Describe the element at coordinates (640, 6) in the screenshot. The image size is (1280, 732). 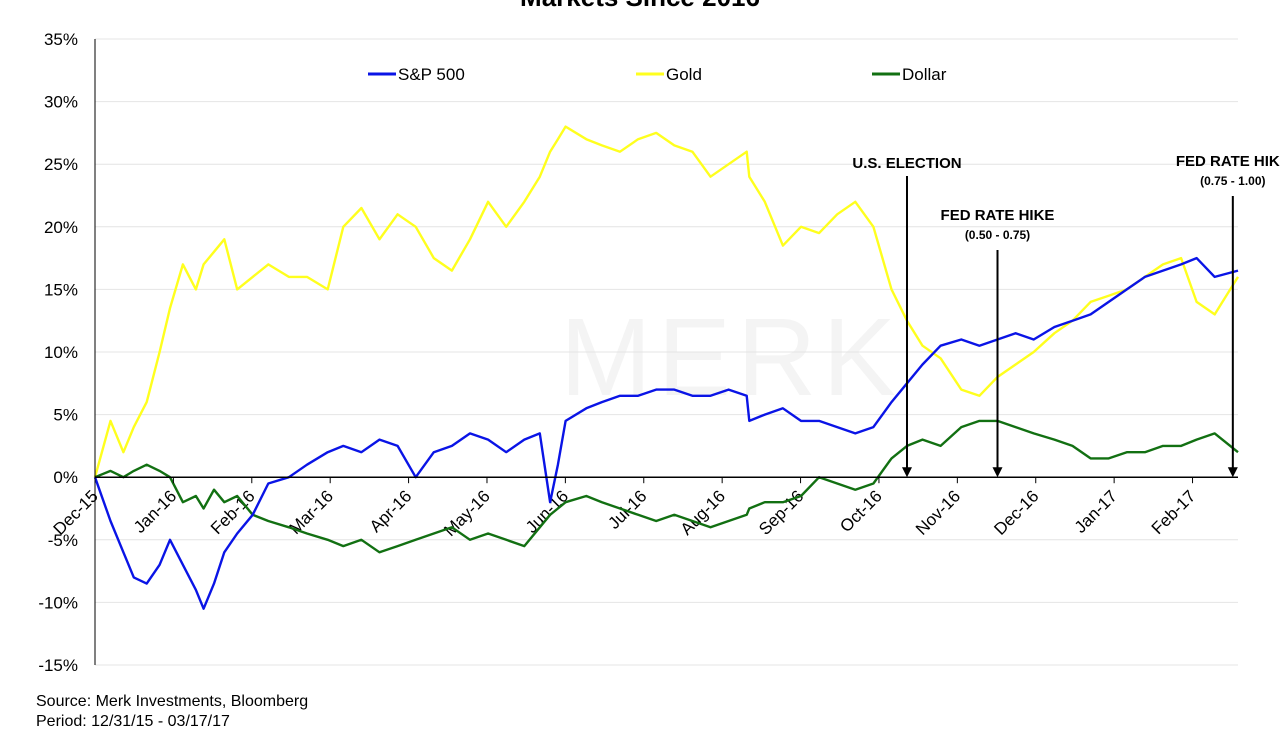
I see `chart-title: Markets Since 2016` at that location.